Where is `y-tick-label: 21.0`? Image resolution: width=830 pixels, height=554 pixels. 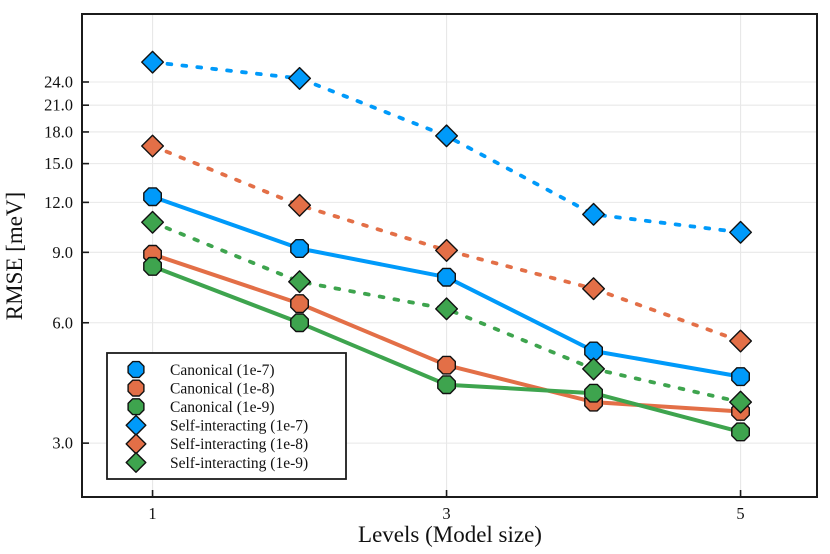
y-tick-label: 21.0 is located at coordinates (58, 105).